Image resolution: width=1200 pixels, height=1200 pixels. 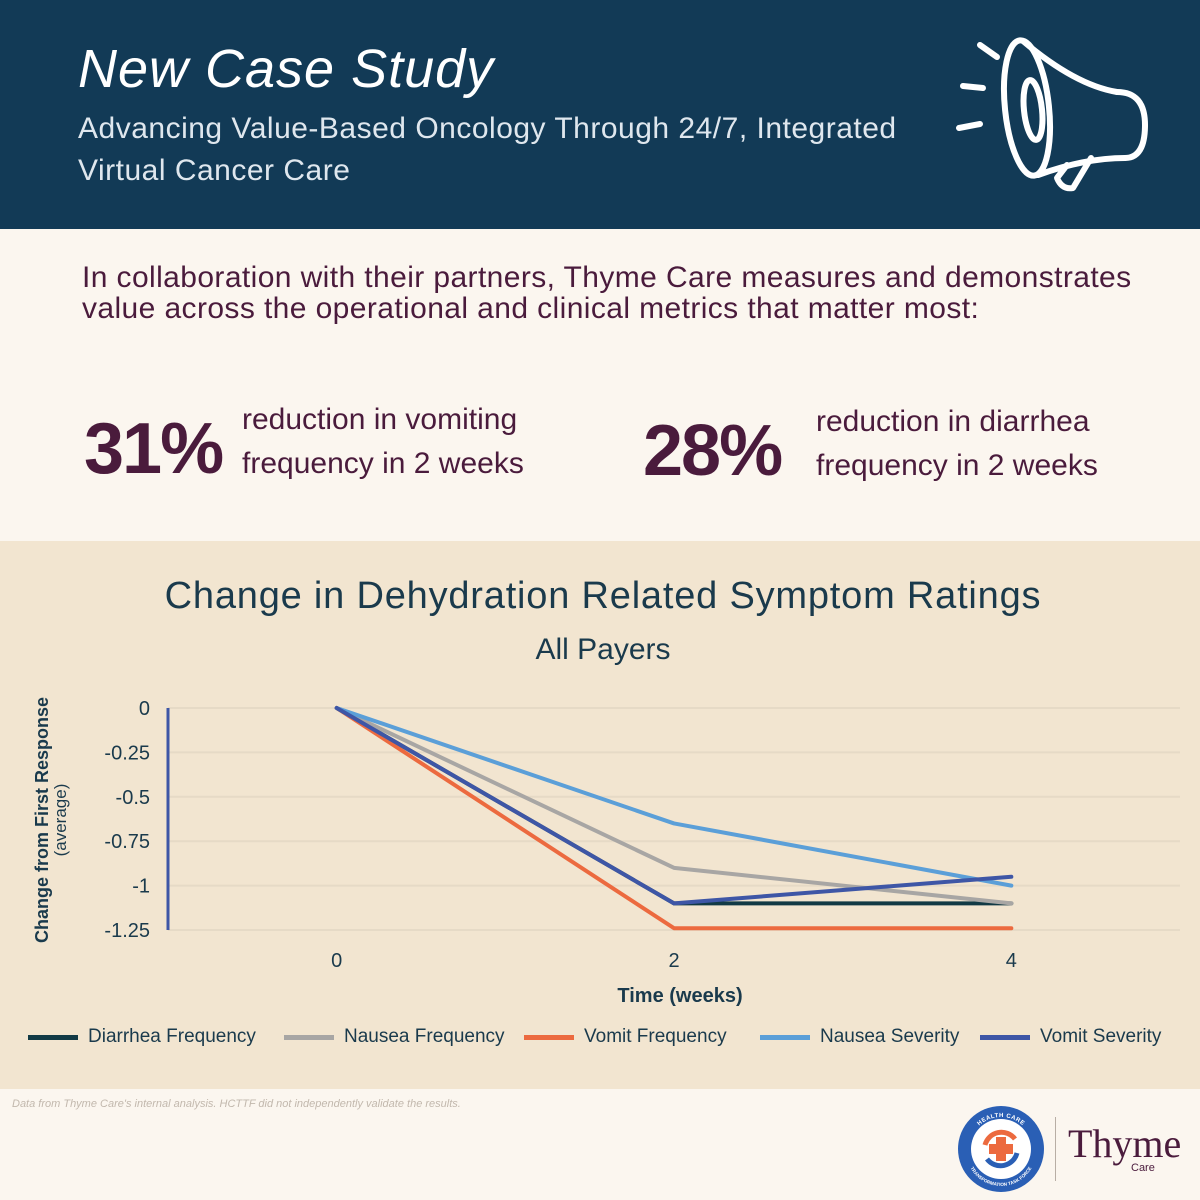 I want to click on y-tick-label: 0, so click(x=144, y=709).